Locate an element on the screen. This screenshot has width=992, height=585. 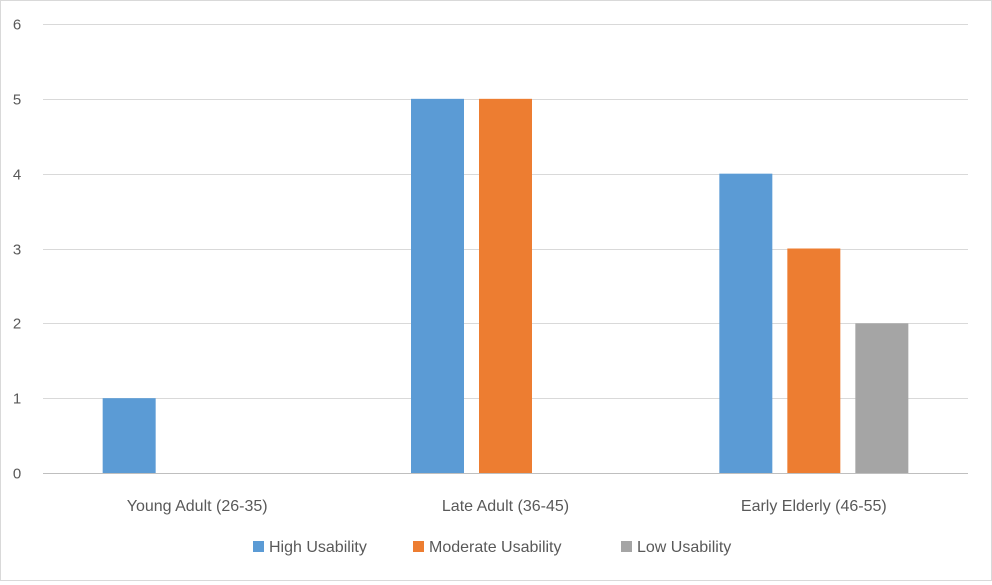
y-tick-label: 3 is located at coordinates (17, 250).